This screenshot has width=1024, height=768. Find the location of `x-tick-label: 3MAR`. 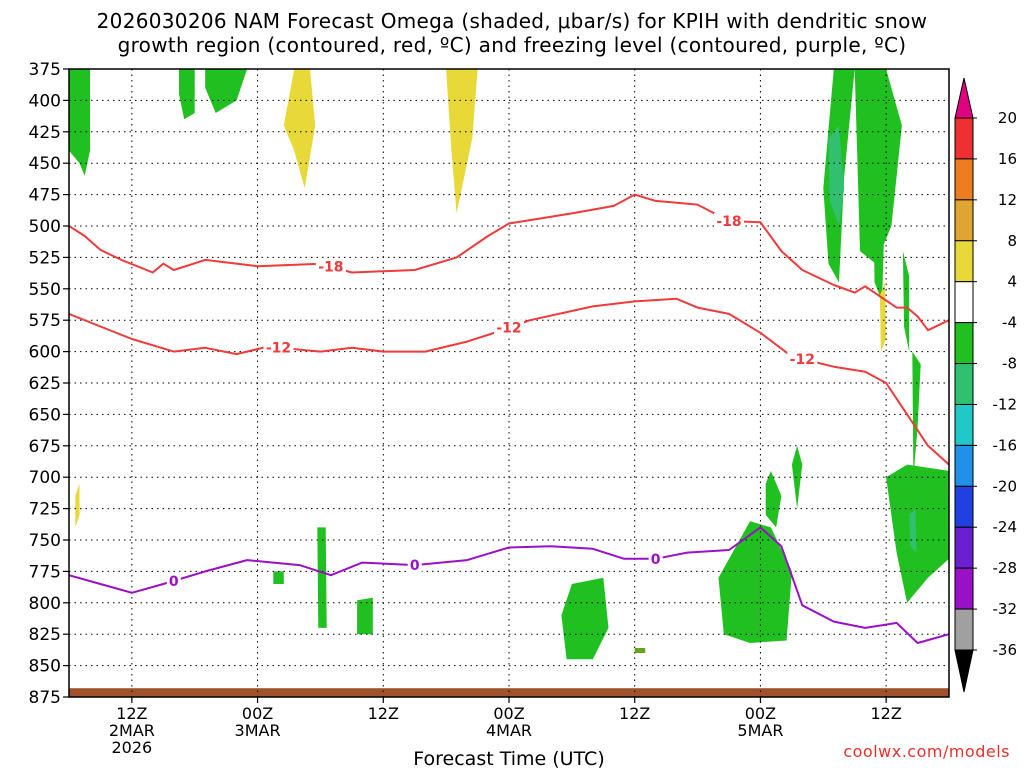

x-tick-label: 3MAR is located at coordinates (258, 730).